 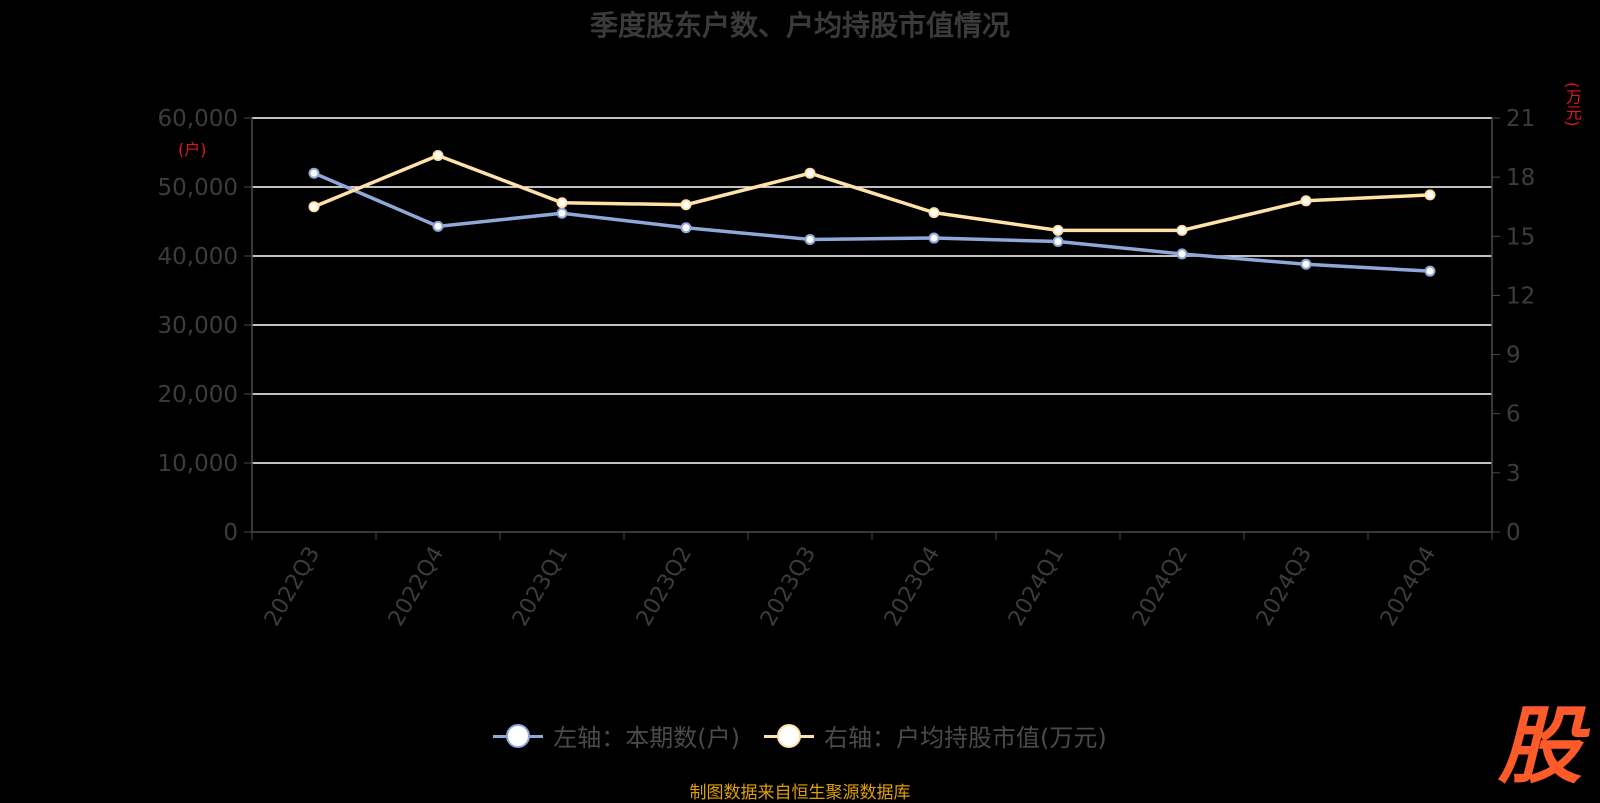 I want to click on chart-title: 季度股东户数、户均持股市值情况, so click(x=799, y=25).